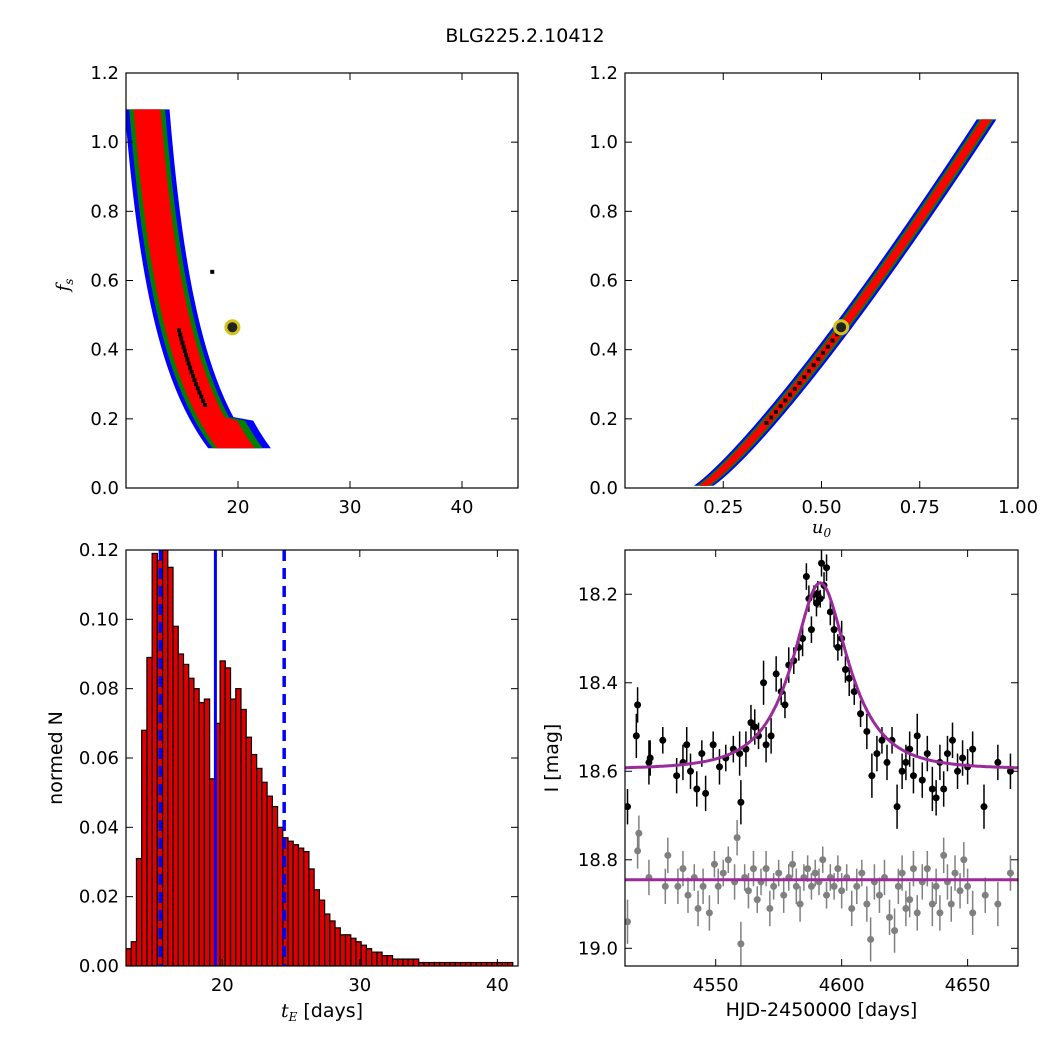 Image resolution: width=1050 pixels, height=1050 pixels. What do you see at coordinates (842, 985) in the screenshot?
I see `x-tick-label: 4600` at bounding box center [842, 985].